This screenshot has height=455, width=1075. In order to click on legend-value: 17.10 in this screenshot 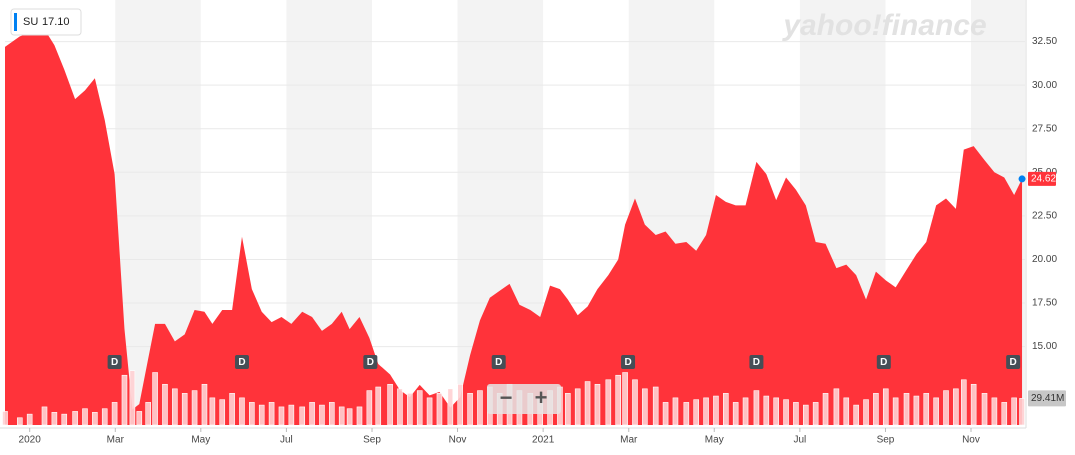, I will do `click(56, 22)`.